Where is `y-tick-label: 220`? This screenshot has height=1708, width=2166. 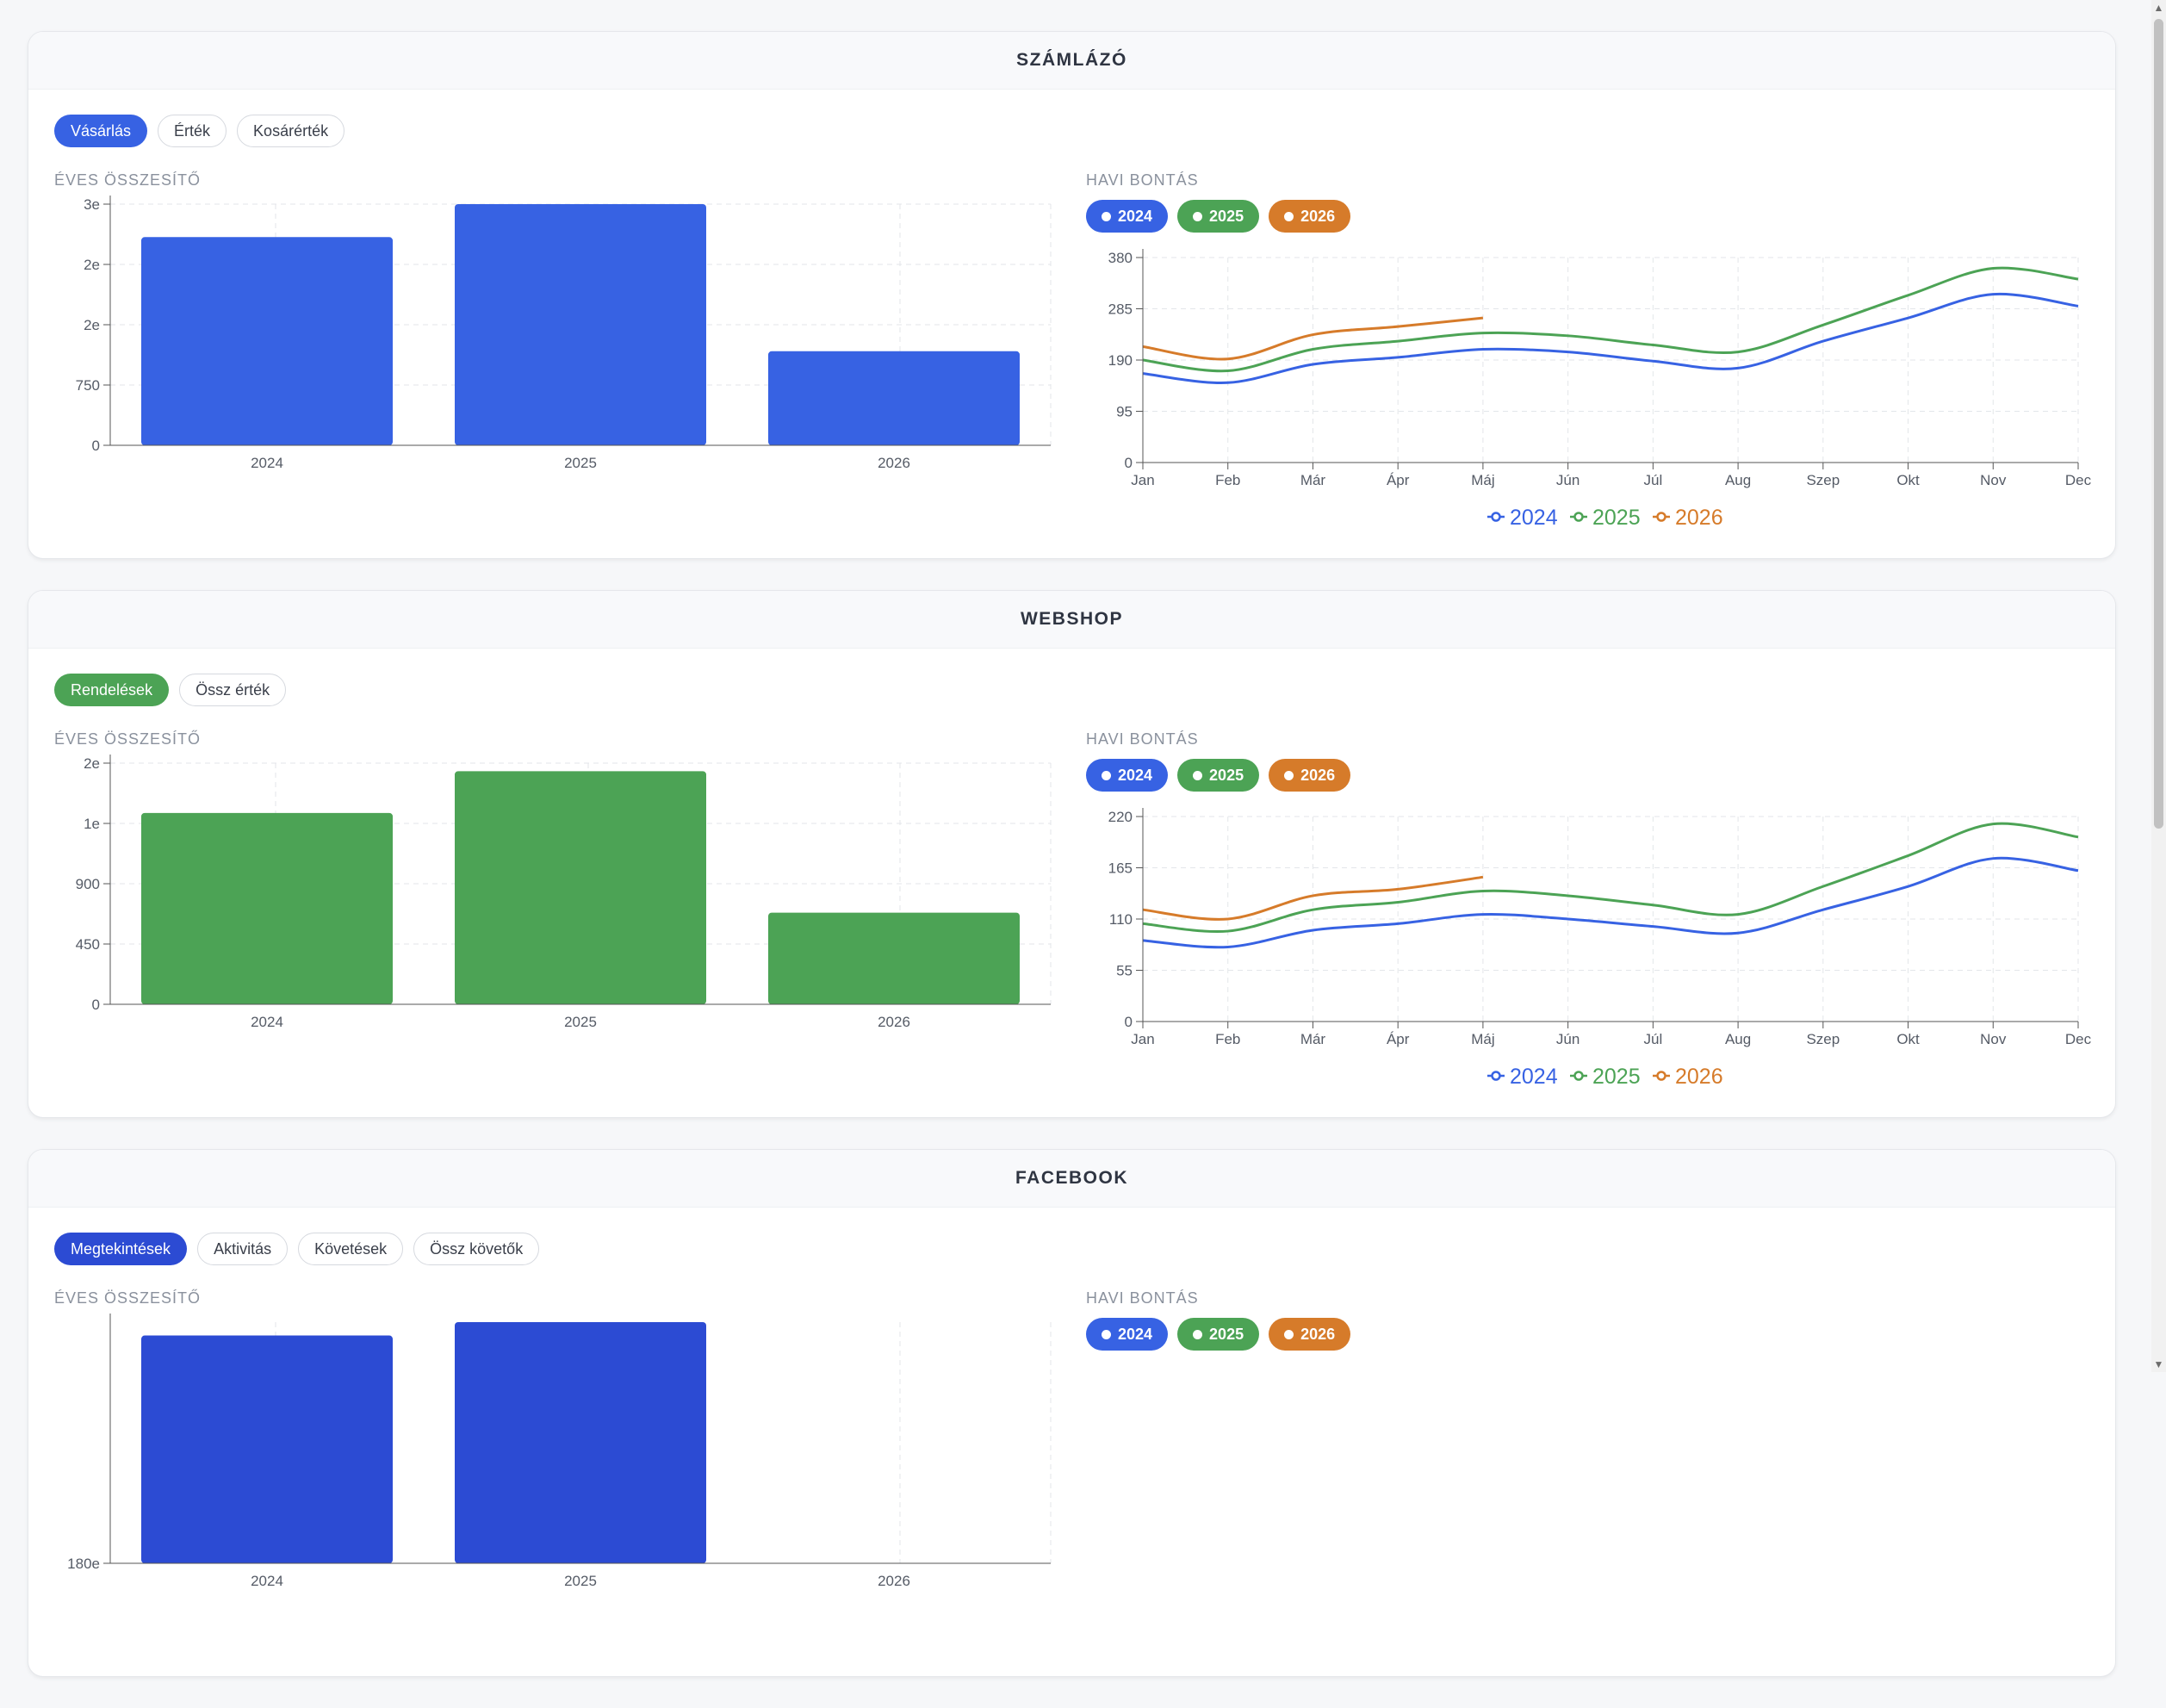 y-tick-label: 220 is located at coordinates (1120, 817).